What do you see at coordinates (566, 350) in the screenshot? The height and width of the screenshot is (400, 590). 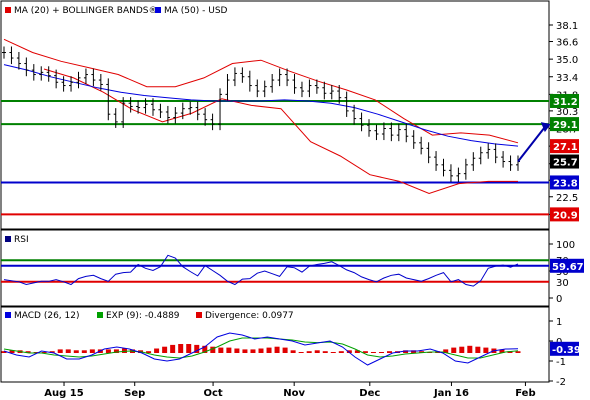 I see `macd-tag-label: -0.39` at bounding box center [566, 350].